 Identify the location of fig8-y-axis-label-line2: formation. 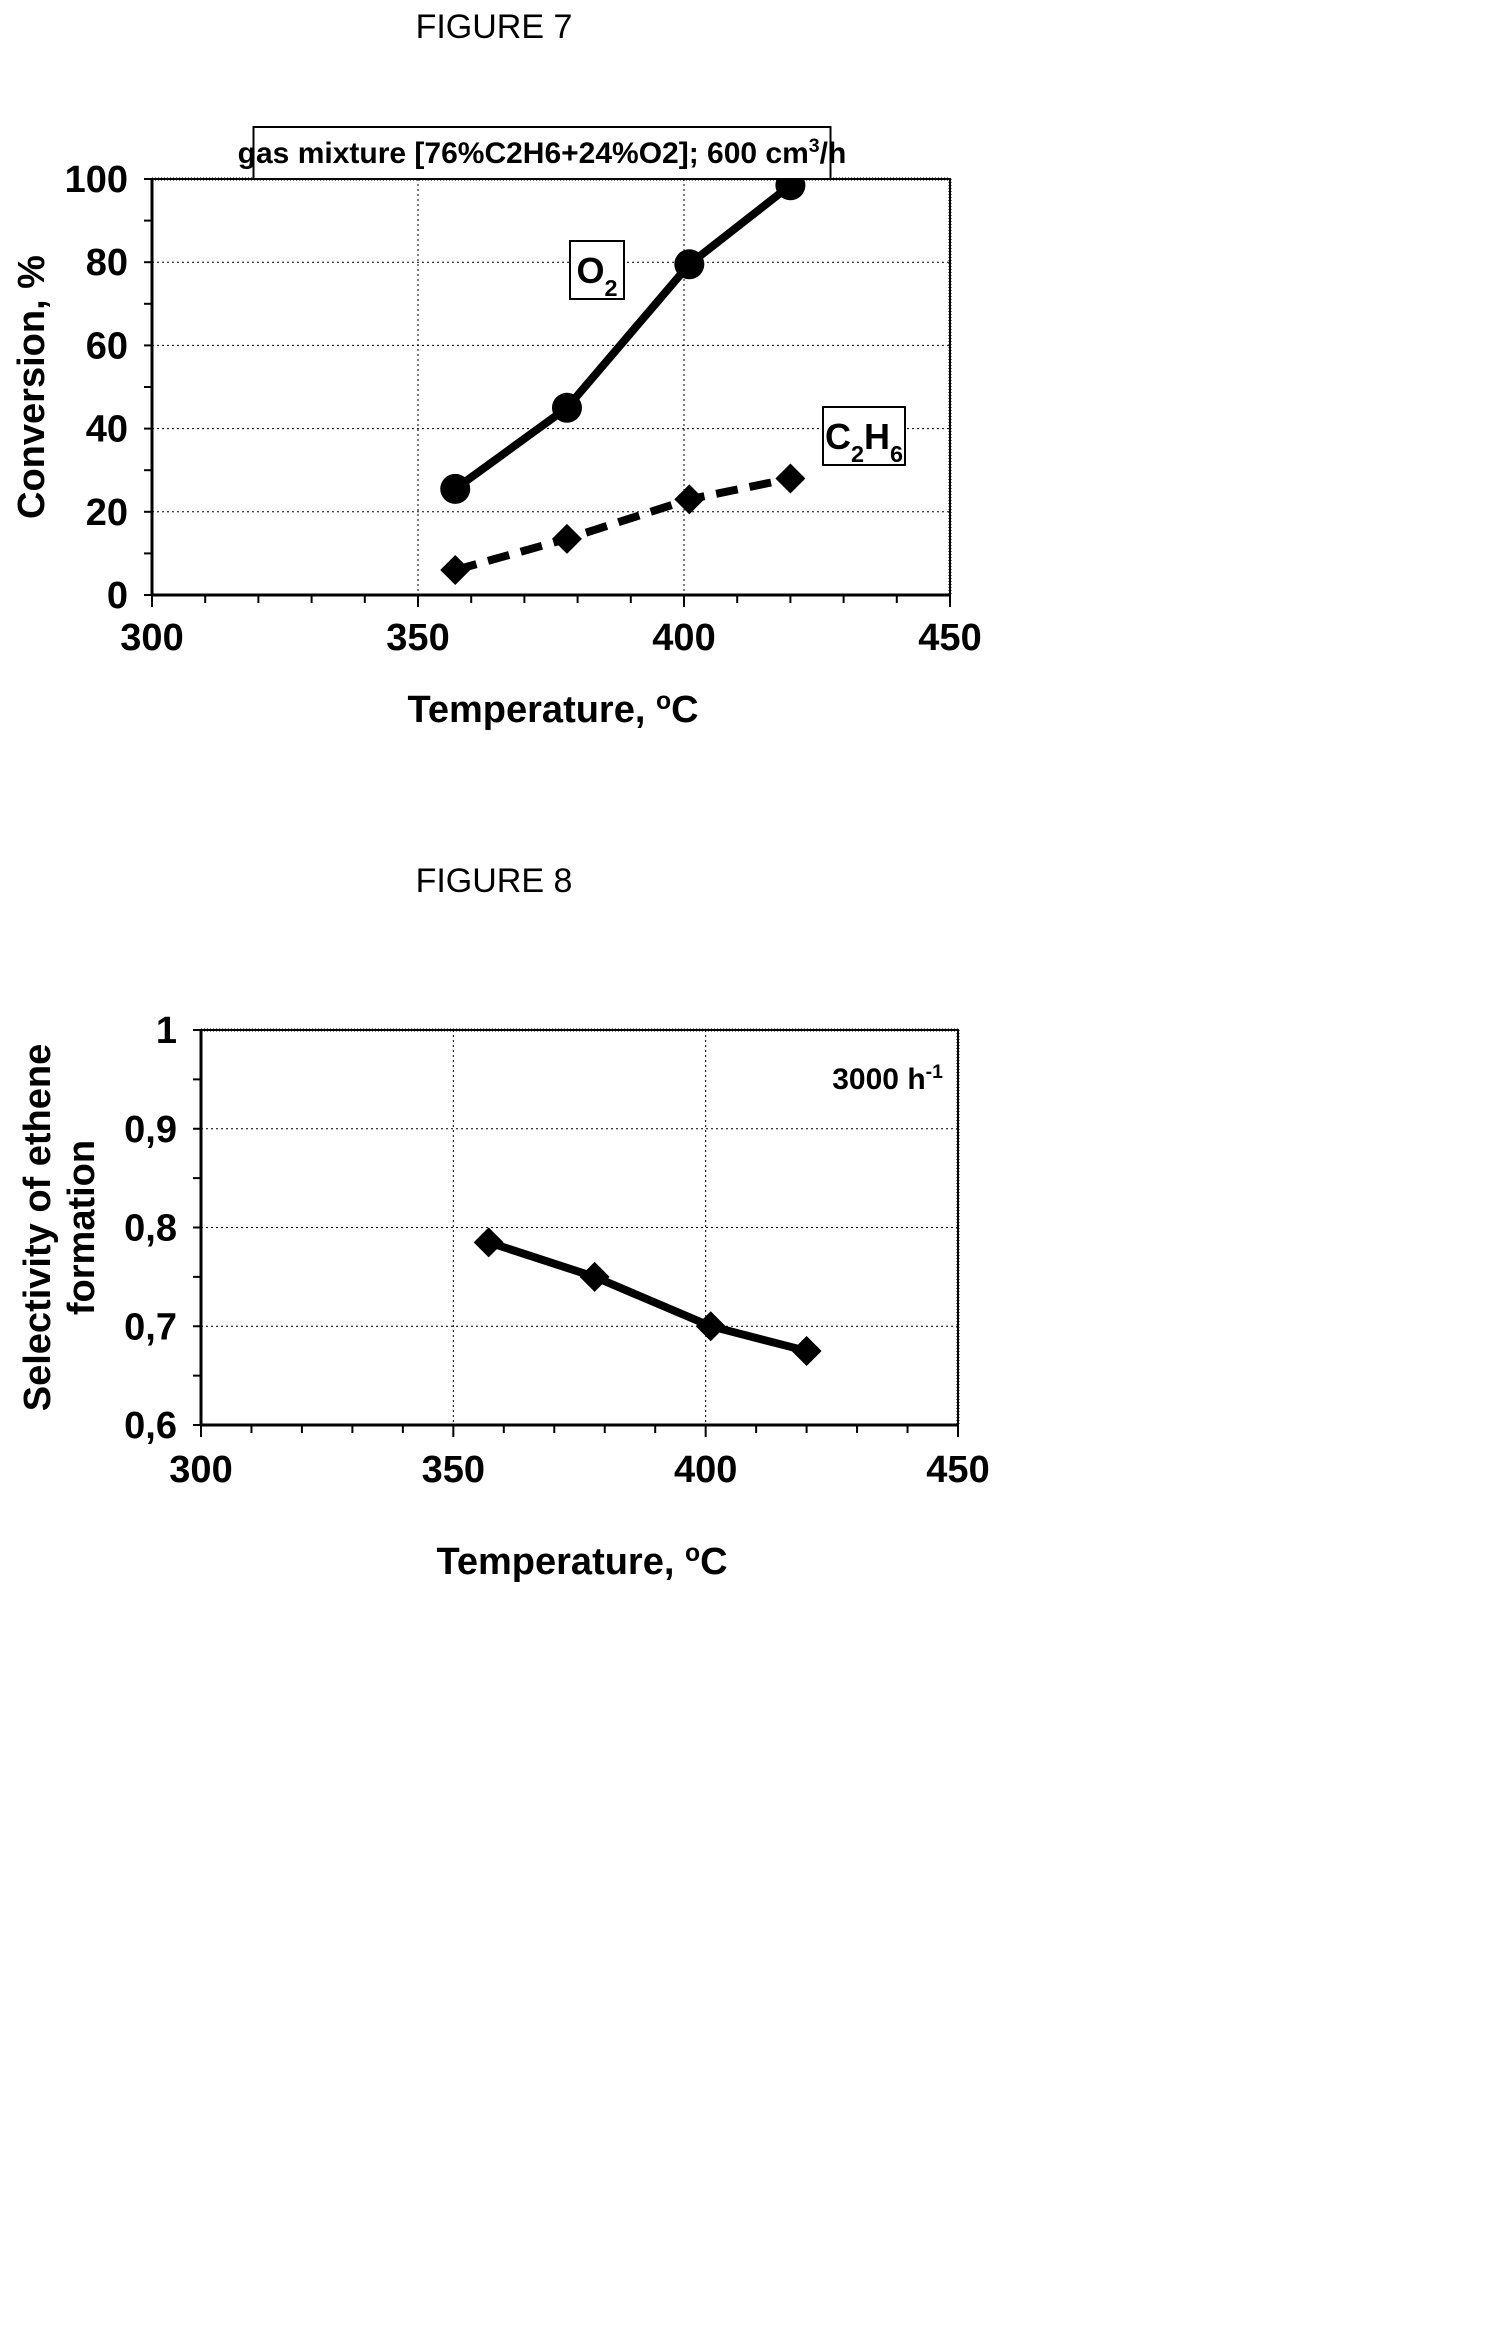
(82, 1227).